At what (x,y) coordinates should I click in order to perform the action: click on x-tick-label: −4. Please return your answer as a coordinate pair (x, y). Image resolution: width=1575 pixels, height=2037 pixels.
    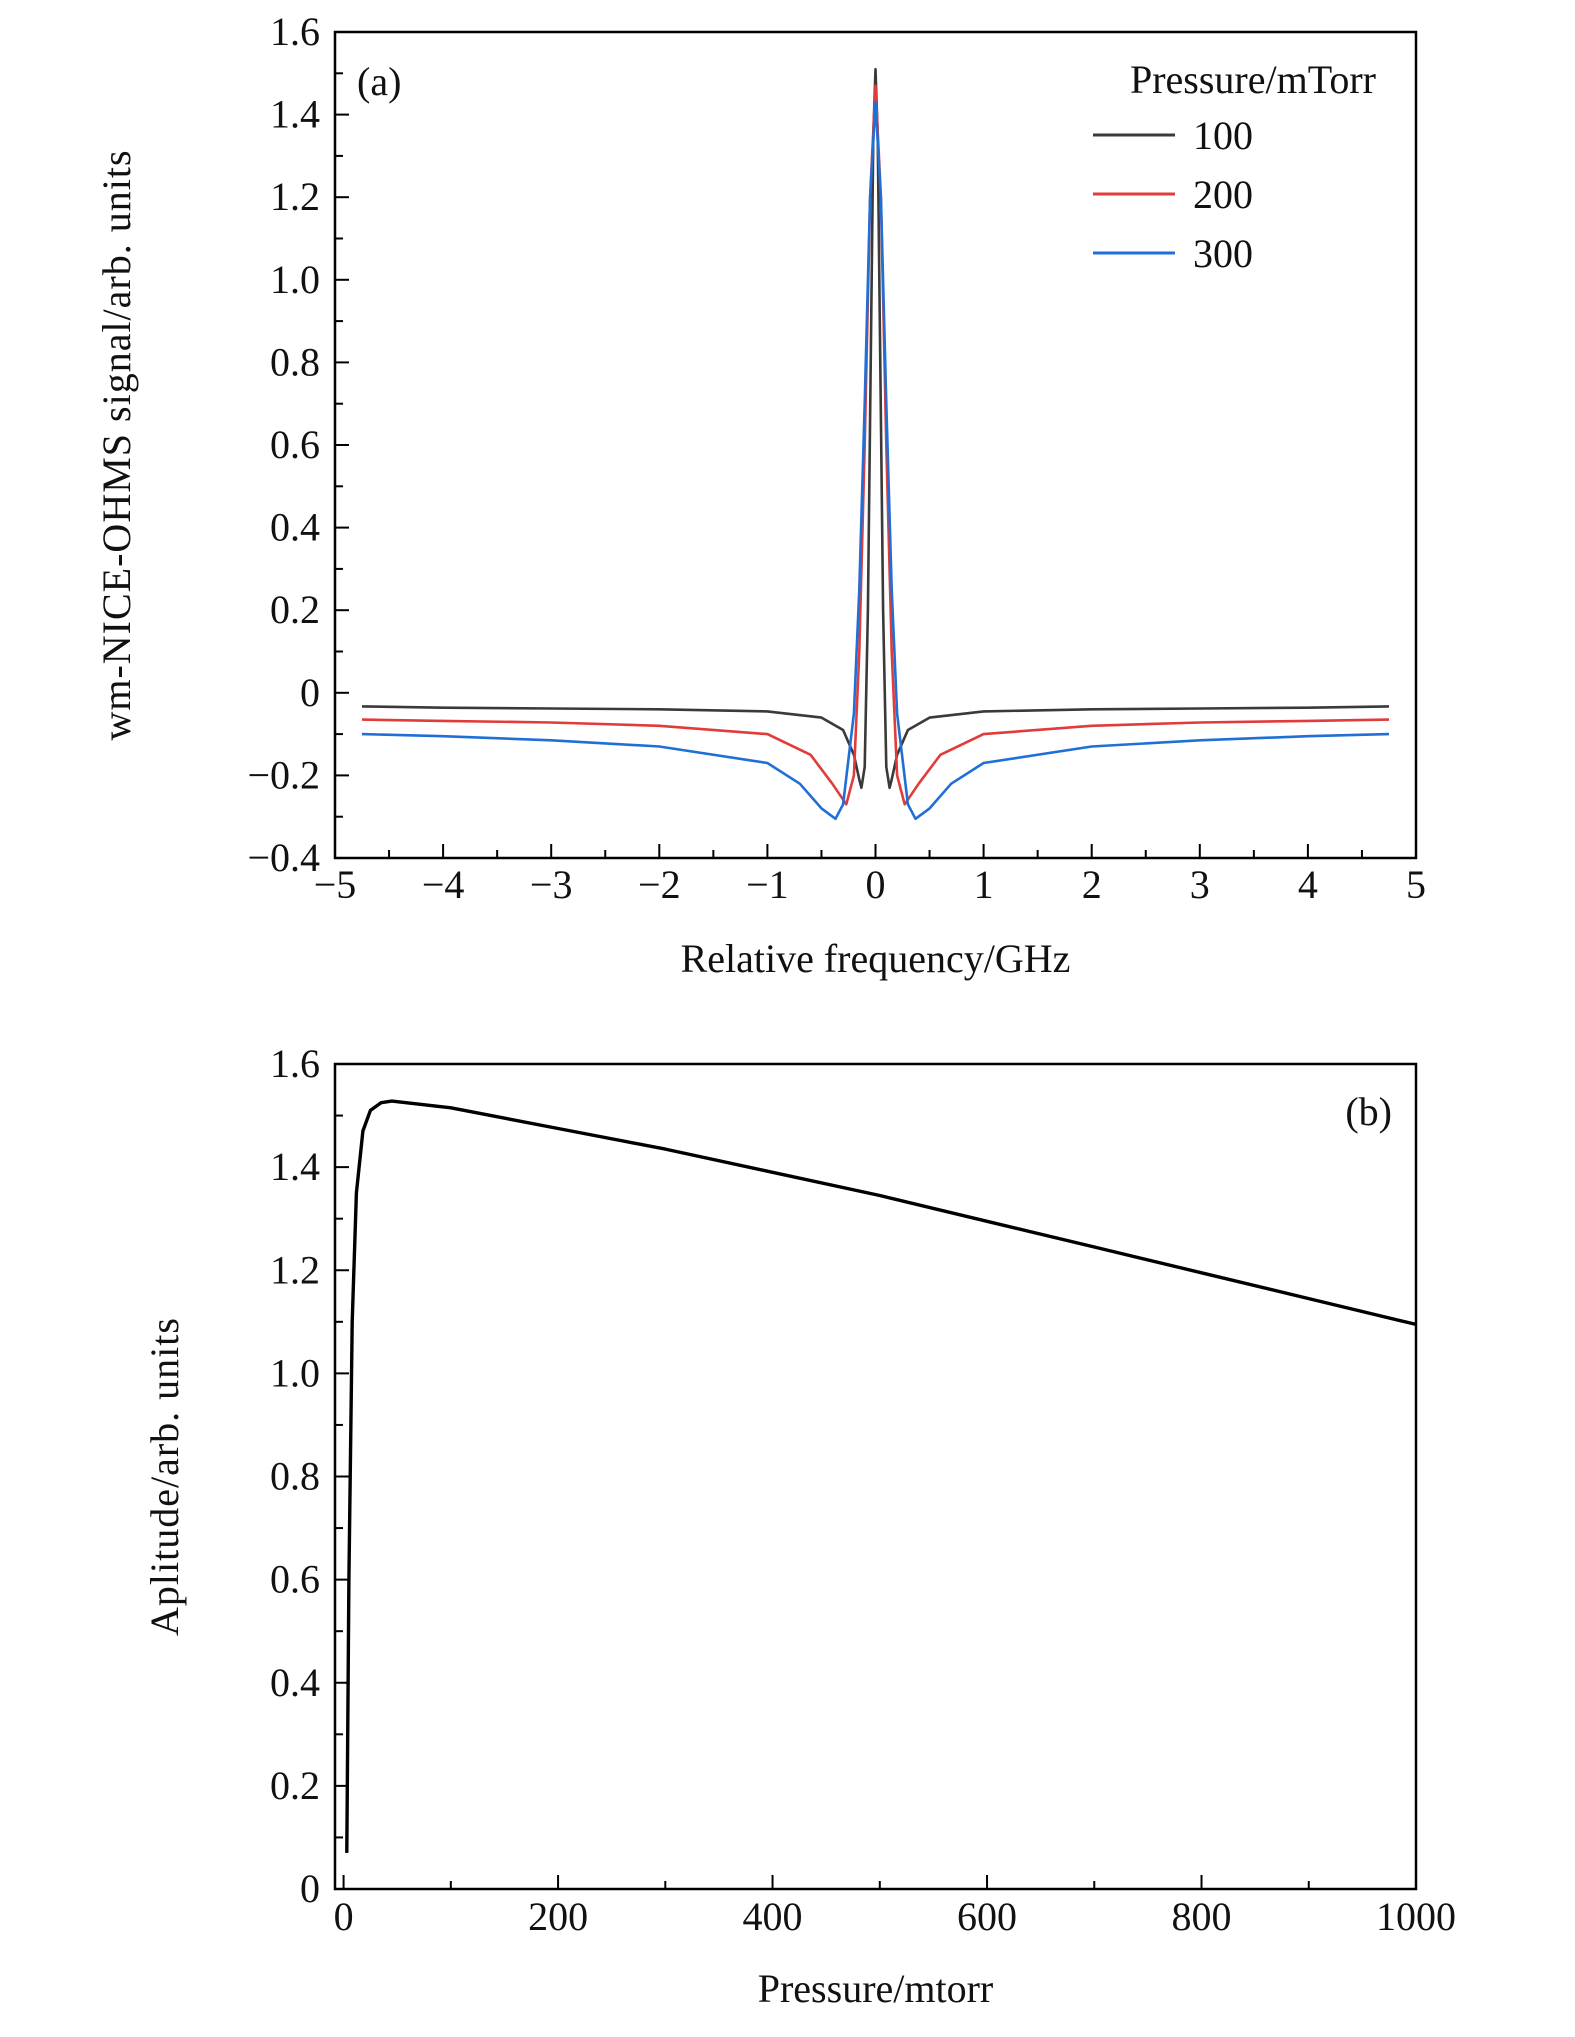
    Looking at the image, I should click on (443, 884).